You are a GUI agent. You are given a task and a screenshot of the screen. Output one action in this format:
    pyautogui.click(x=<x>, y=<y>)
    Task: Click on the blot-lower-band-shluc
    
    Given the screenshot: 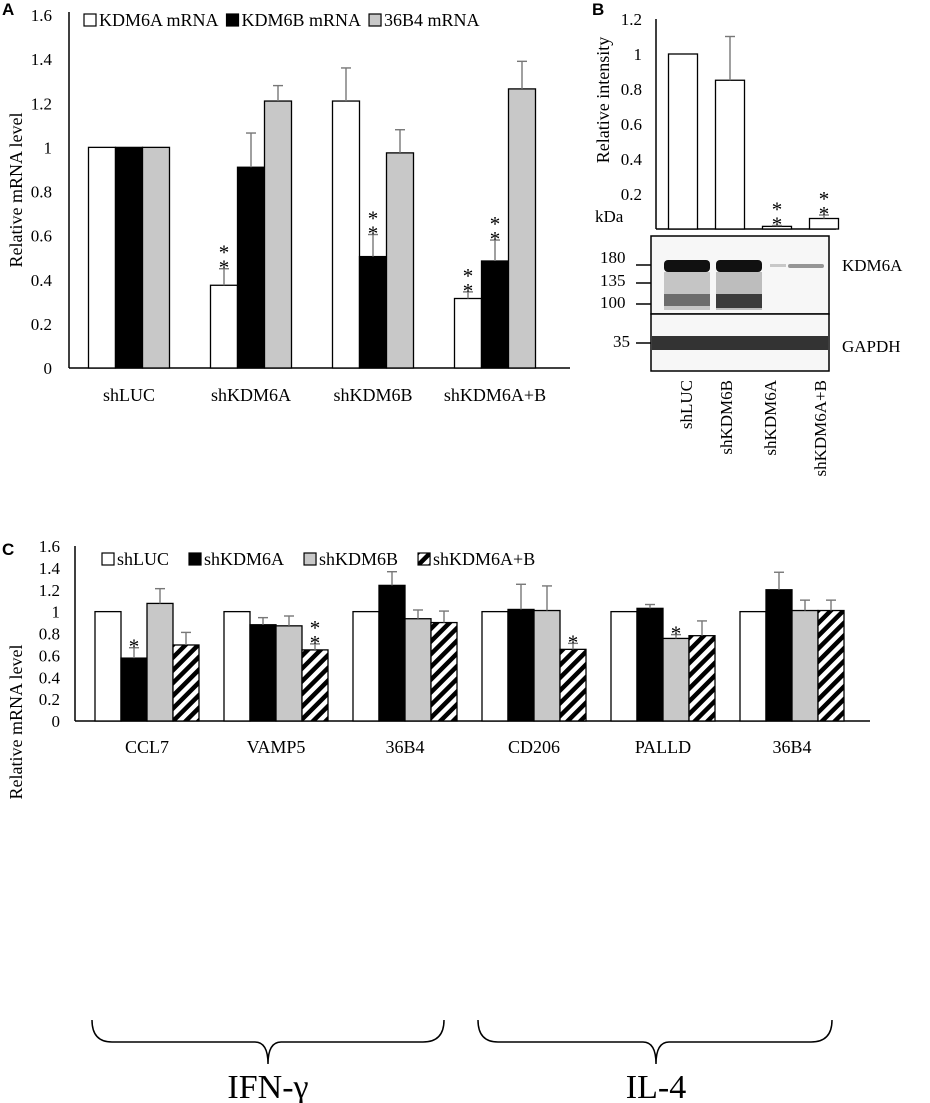 What is the action you would take?
    pyautogui.click(x=687, y=300)
    